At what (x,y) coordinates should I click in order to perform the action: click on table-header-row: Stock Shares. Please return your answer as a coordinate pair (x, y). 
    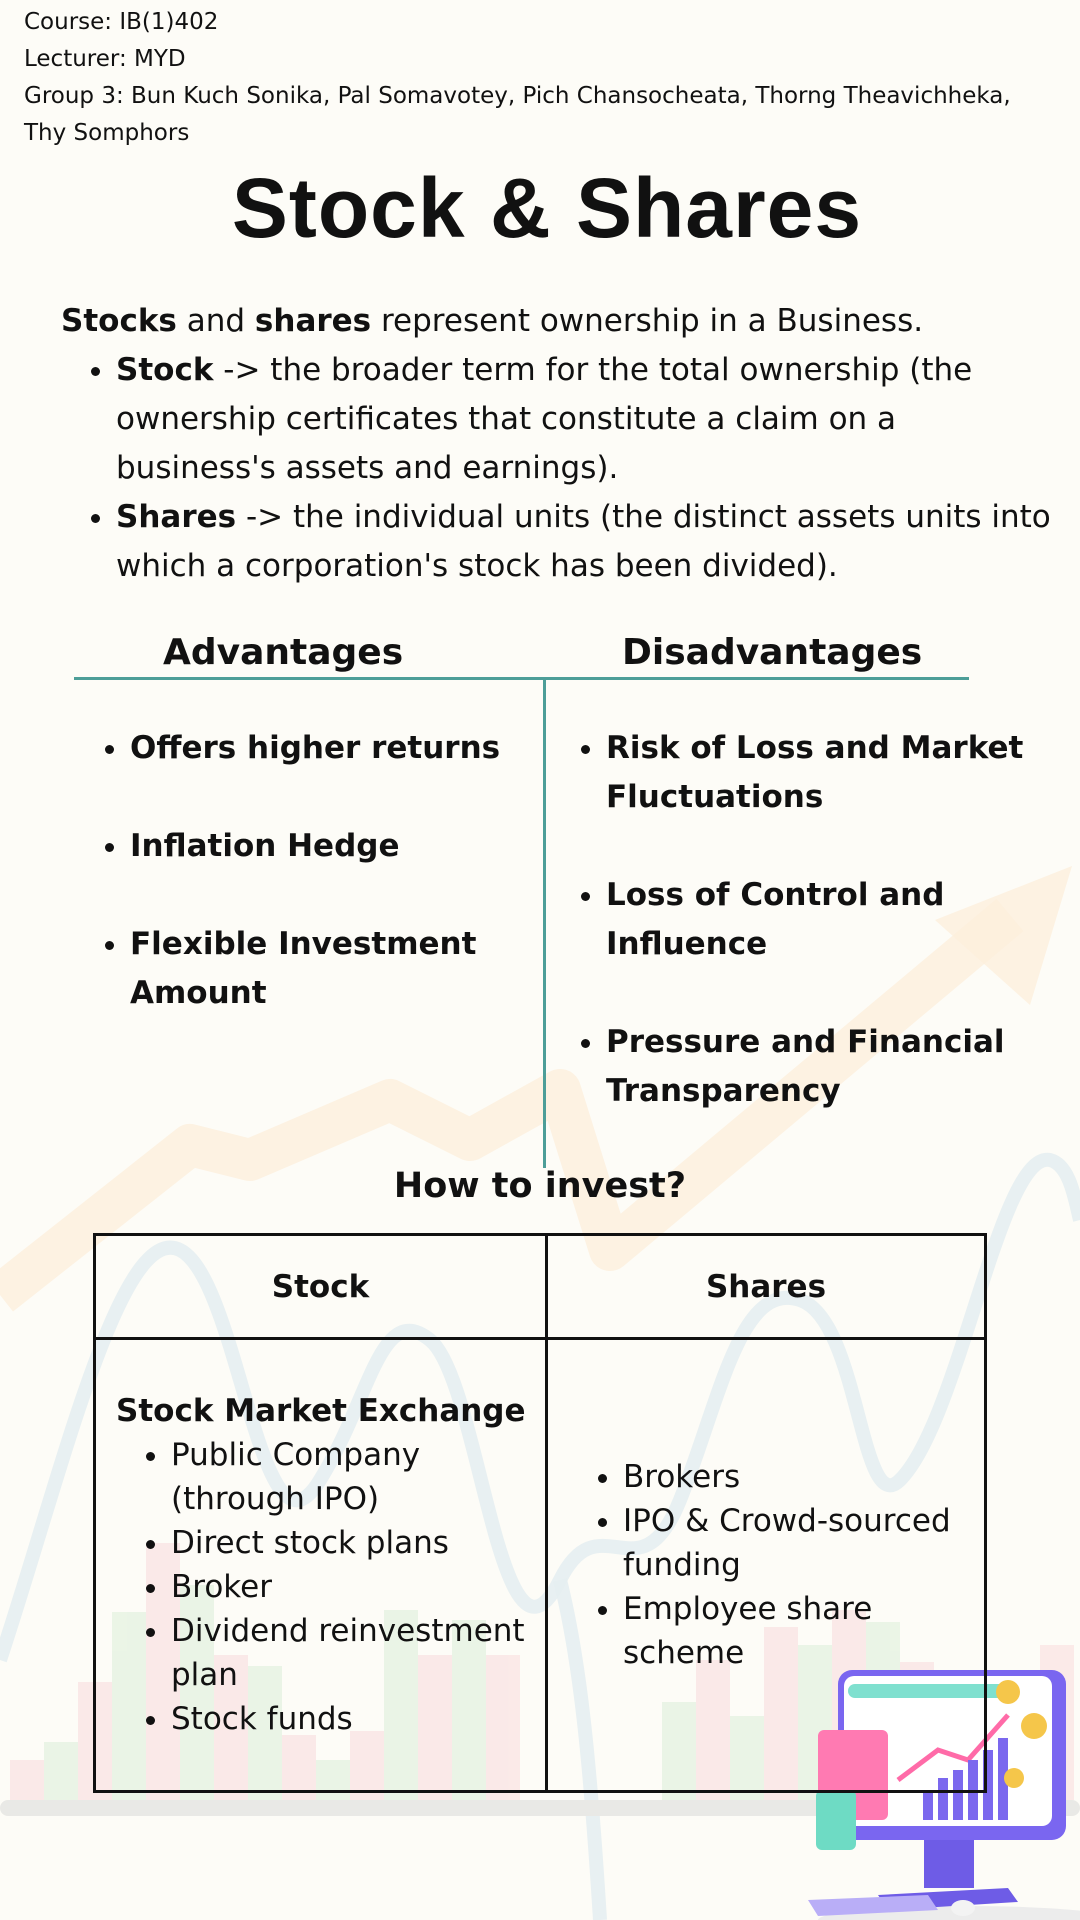
    Looking at the image, I should click on (540, 1286).